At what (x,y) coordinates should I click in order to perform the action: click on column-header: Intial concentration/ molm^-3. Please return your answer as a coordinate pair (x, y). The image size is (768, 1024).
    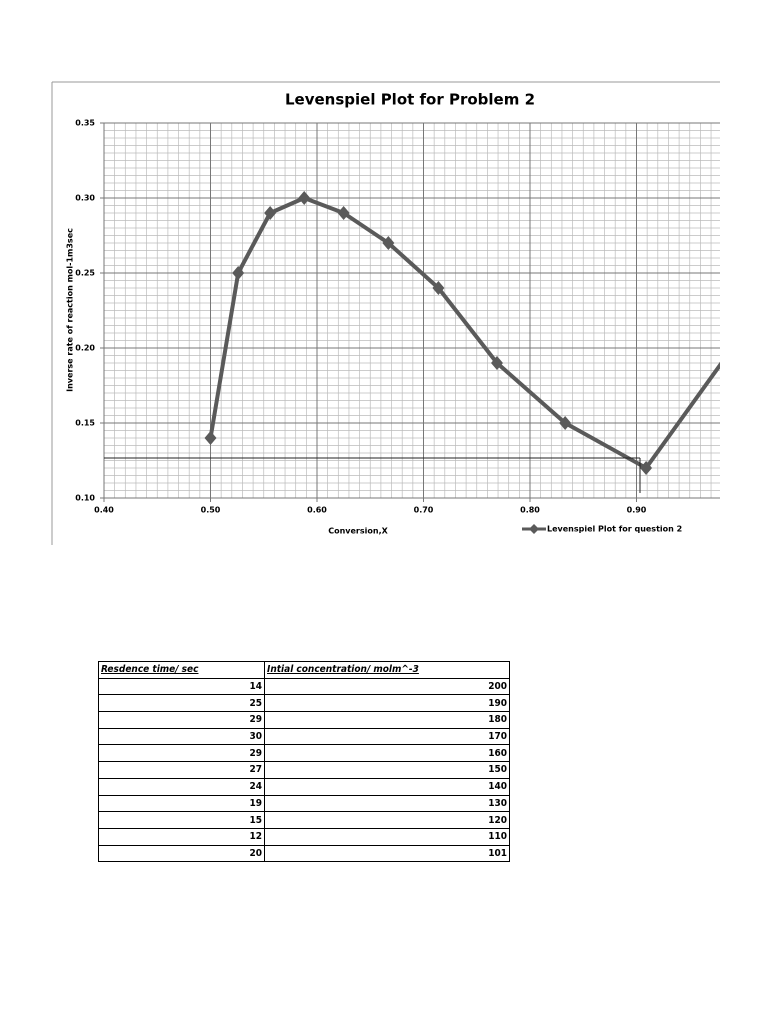
    Looking at the image, I should click on (387, 670).